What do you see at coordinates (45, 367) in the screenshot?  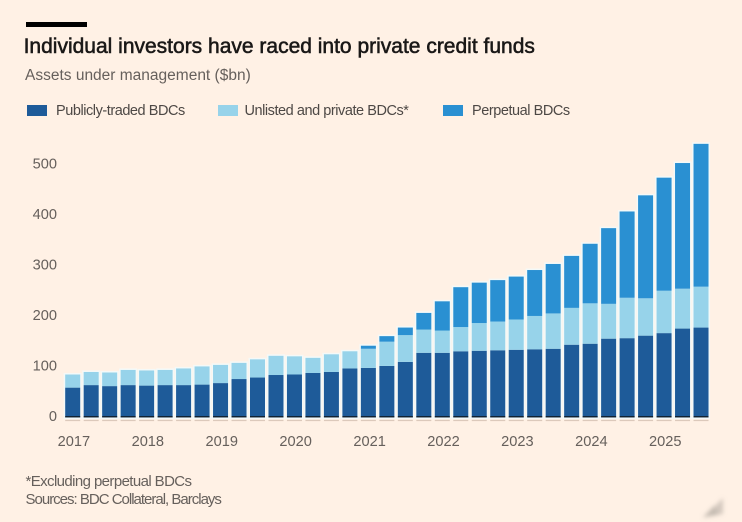 I see `svg-text: 100` at bounding box center [45, 367].